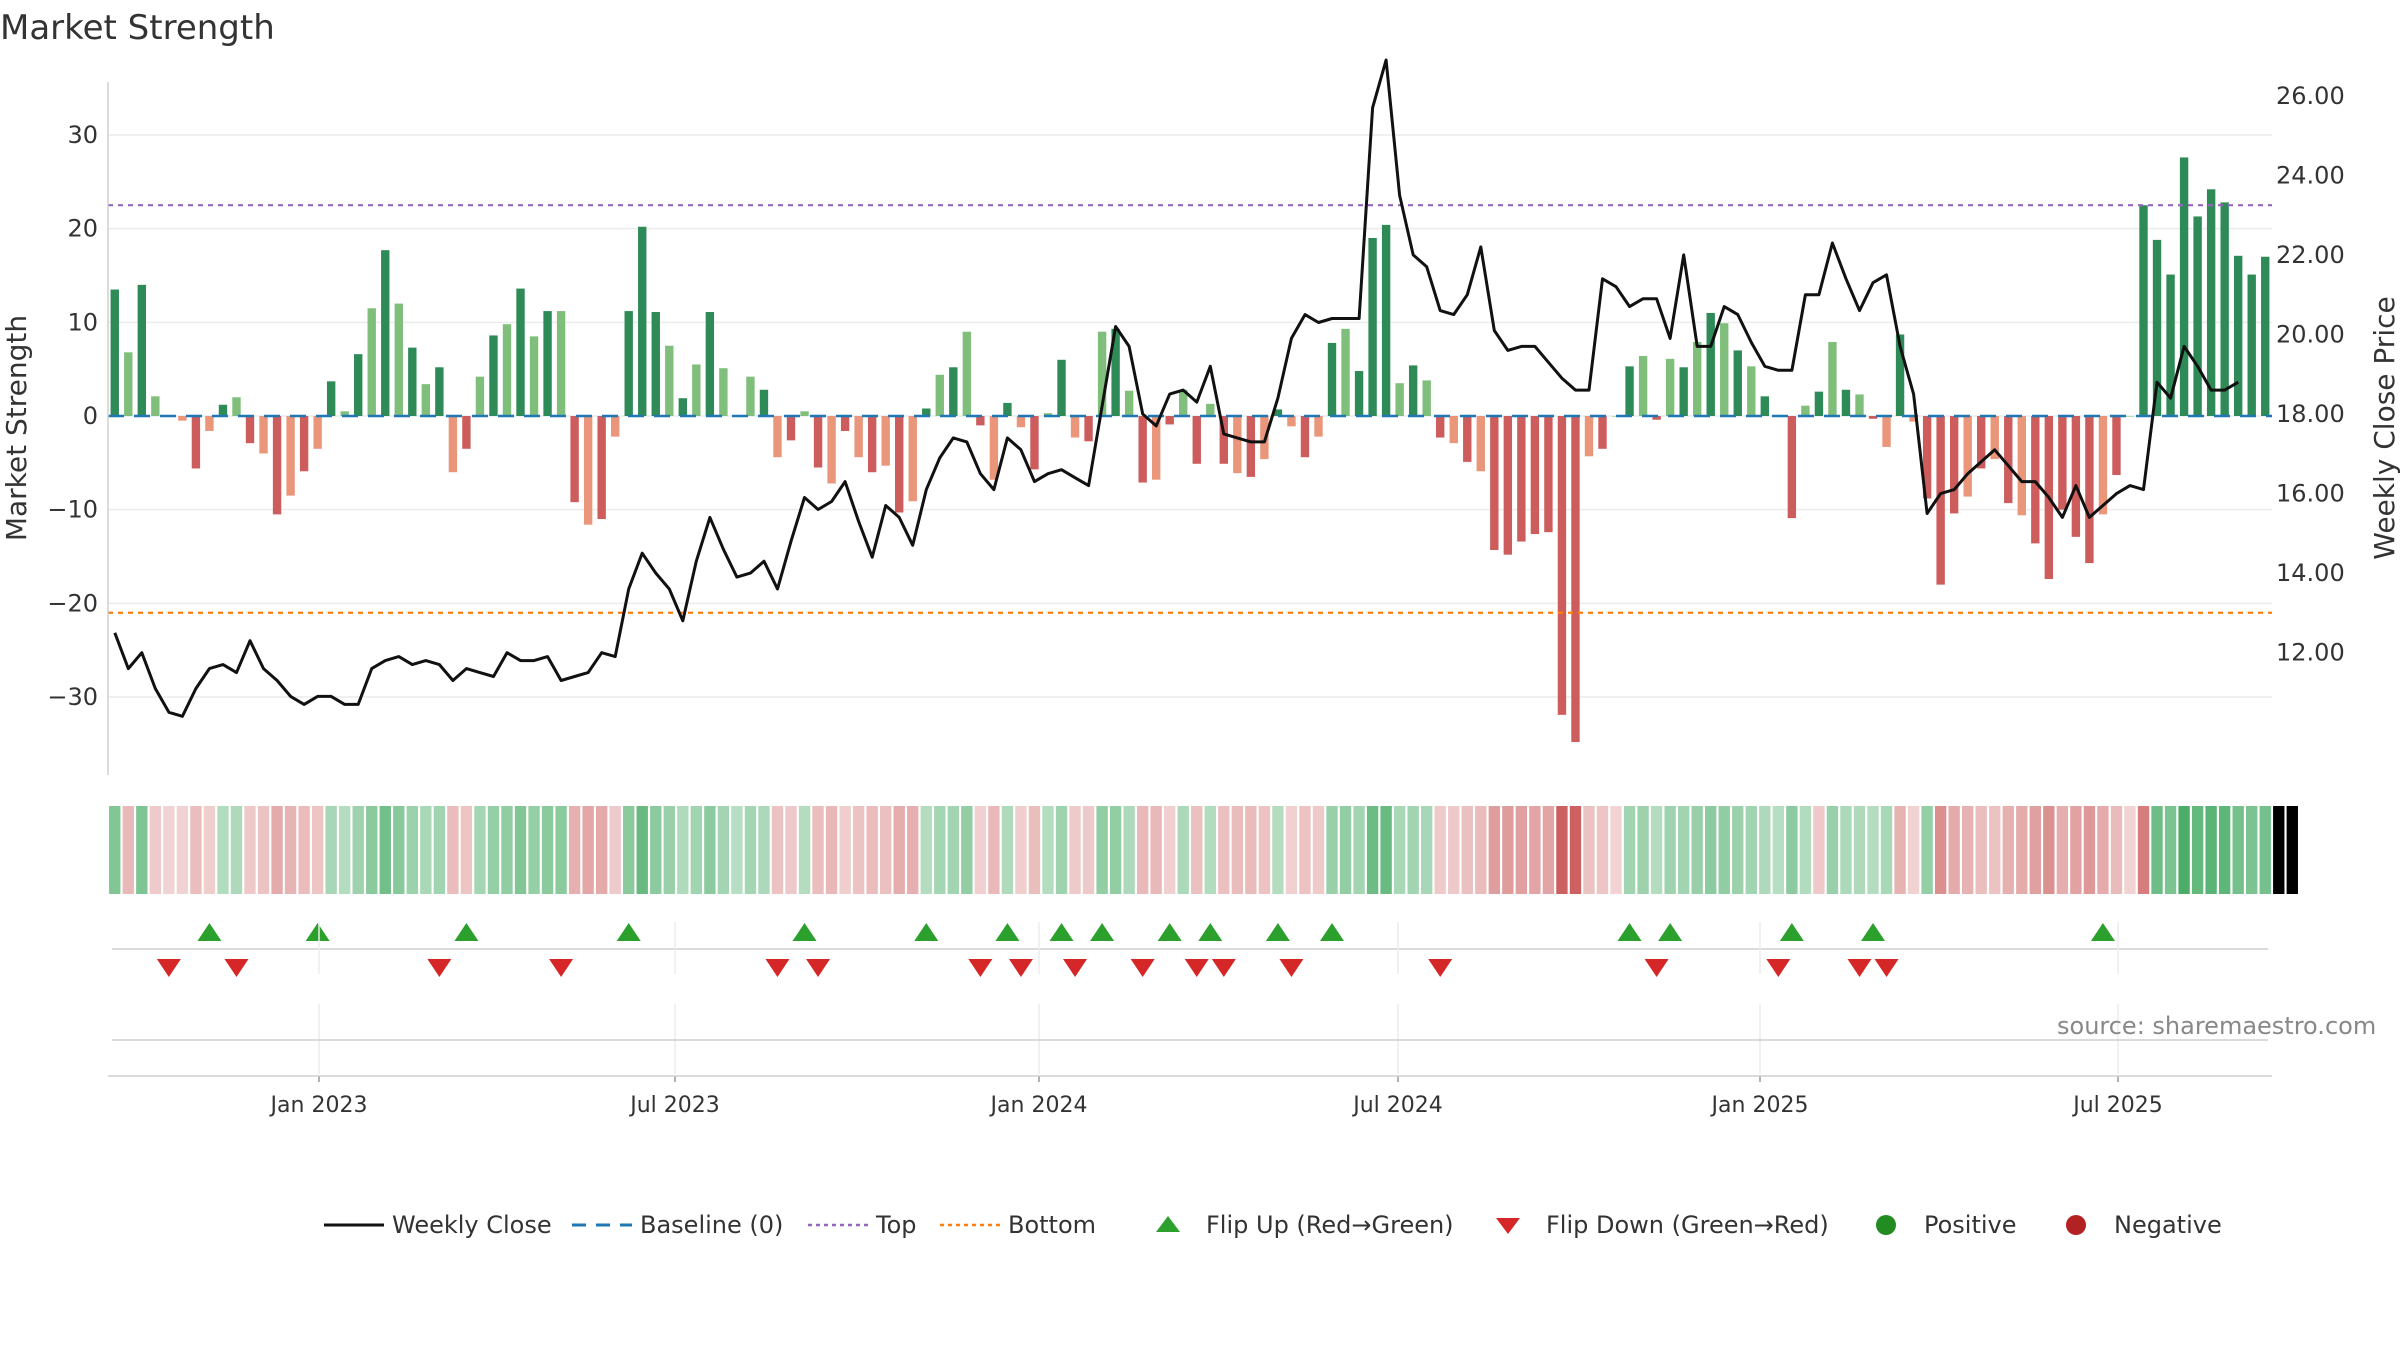  What do you see at coordinates (896, 1225) in the screenshot?
I see `legend-label: Top` at bounding box center [896, 1225].